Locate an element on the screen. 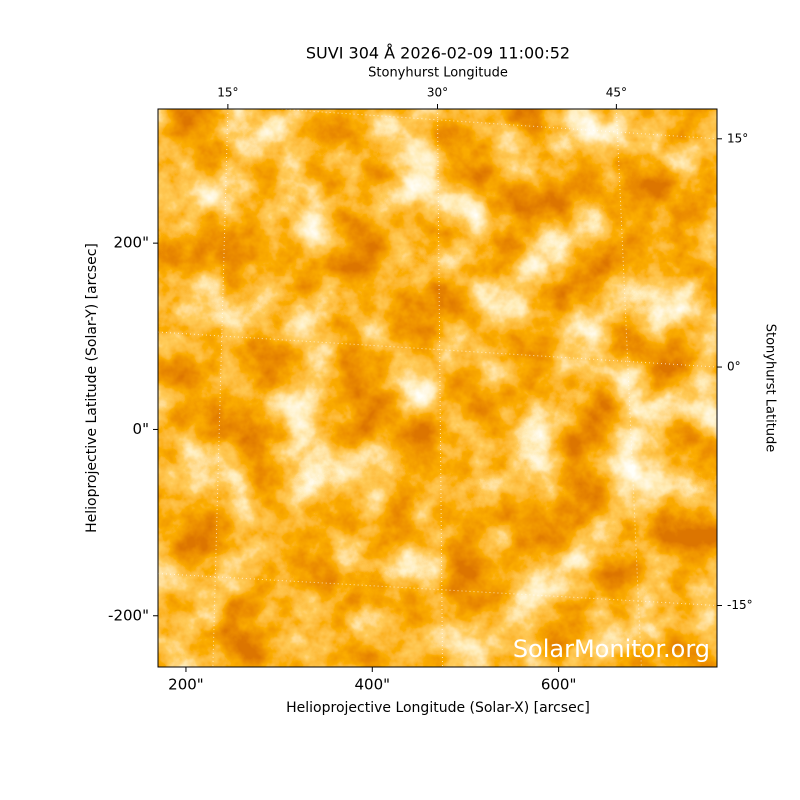  x2-tick-label: 15° is located at coordinates (227, 93).